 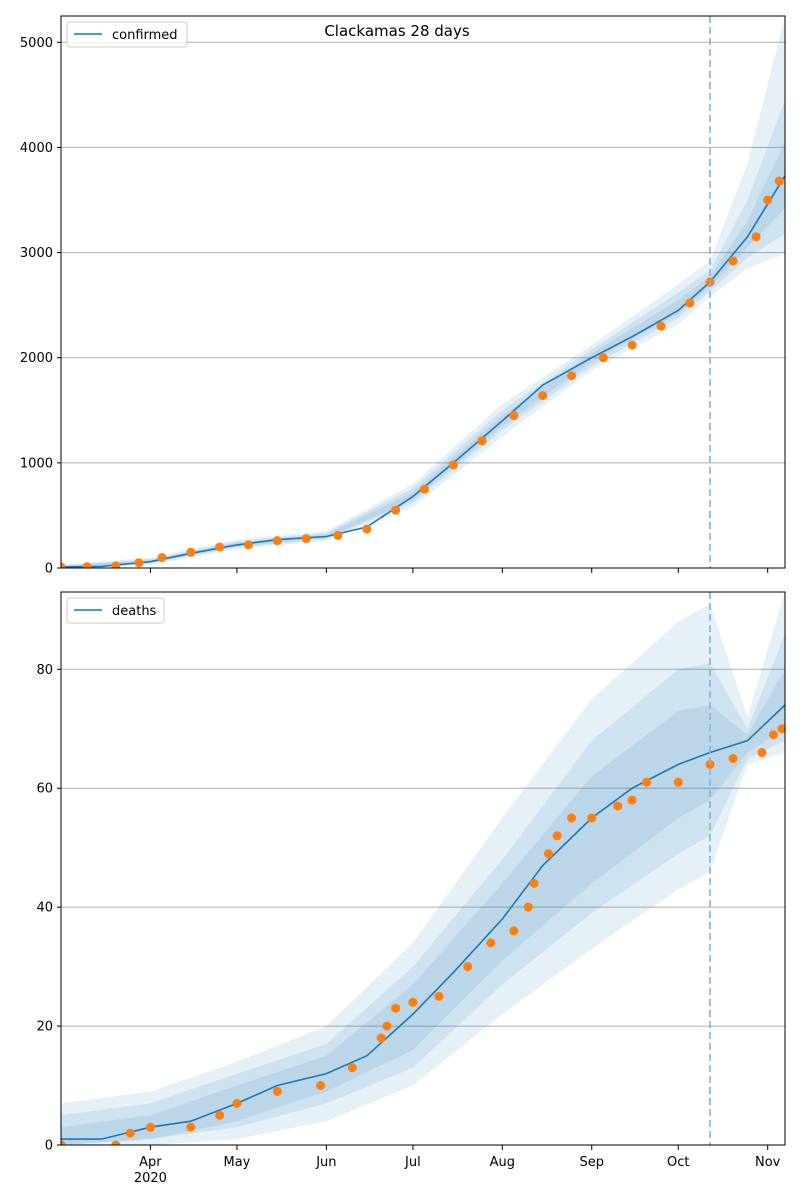 What do you see at coordinates (36, 358) in the screenshot?
I see `y-tick-label: 2000` at bounding box center [36, 358].